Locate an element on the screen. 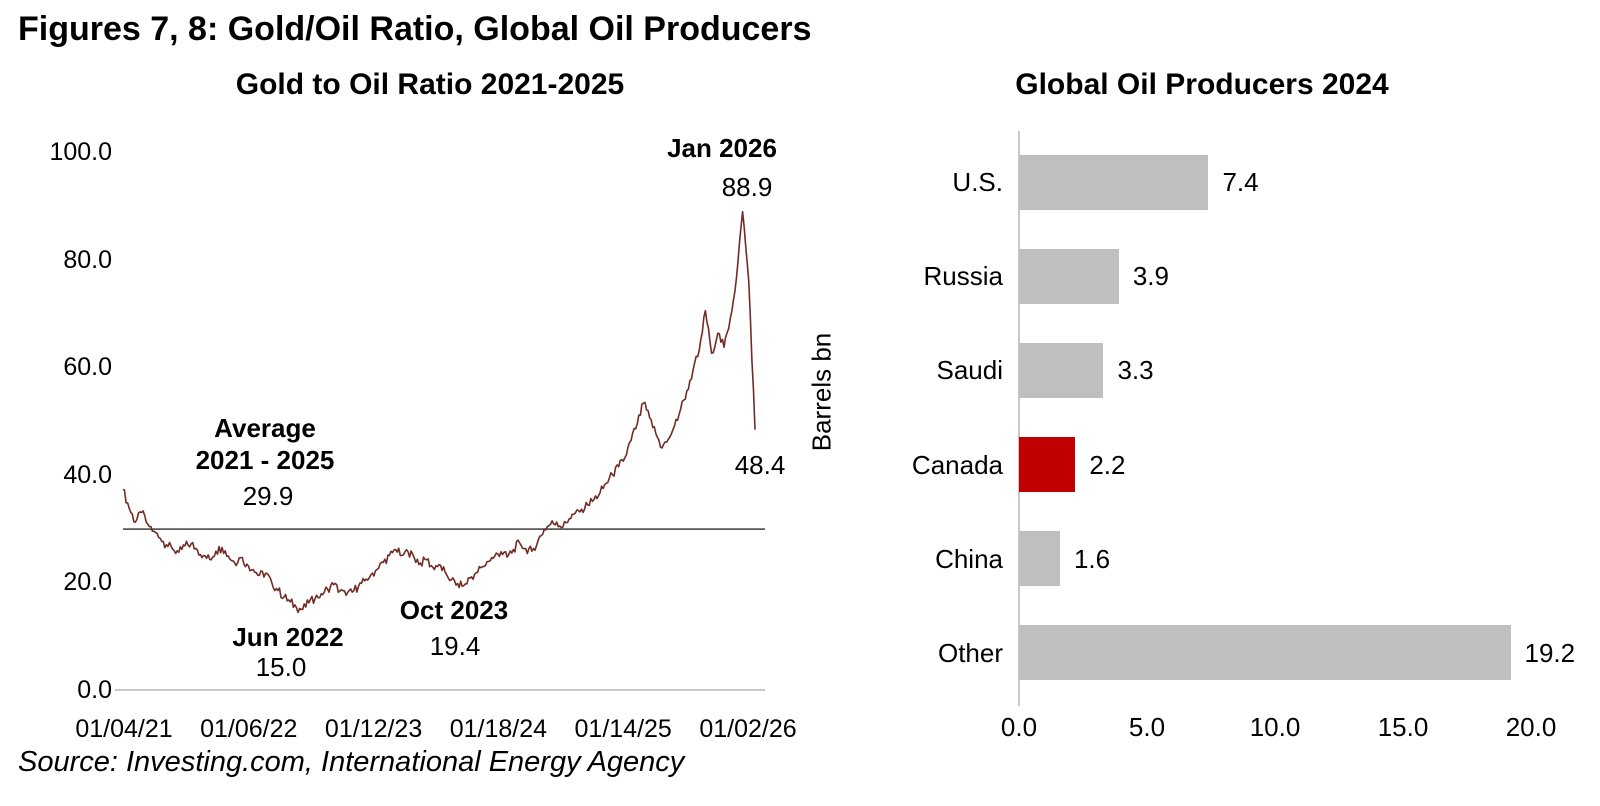 The image size is (1600, 806). x-axis-tick-label: 10.0 is located at coordinates (1275, 727).